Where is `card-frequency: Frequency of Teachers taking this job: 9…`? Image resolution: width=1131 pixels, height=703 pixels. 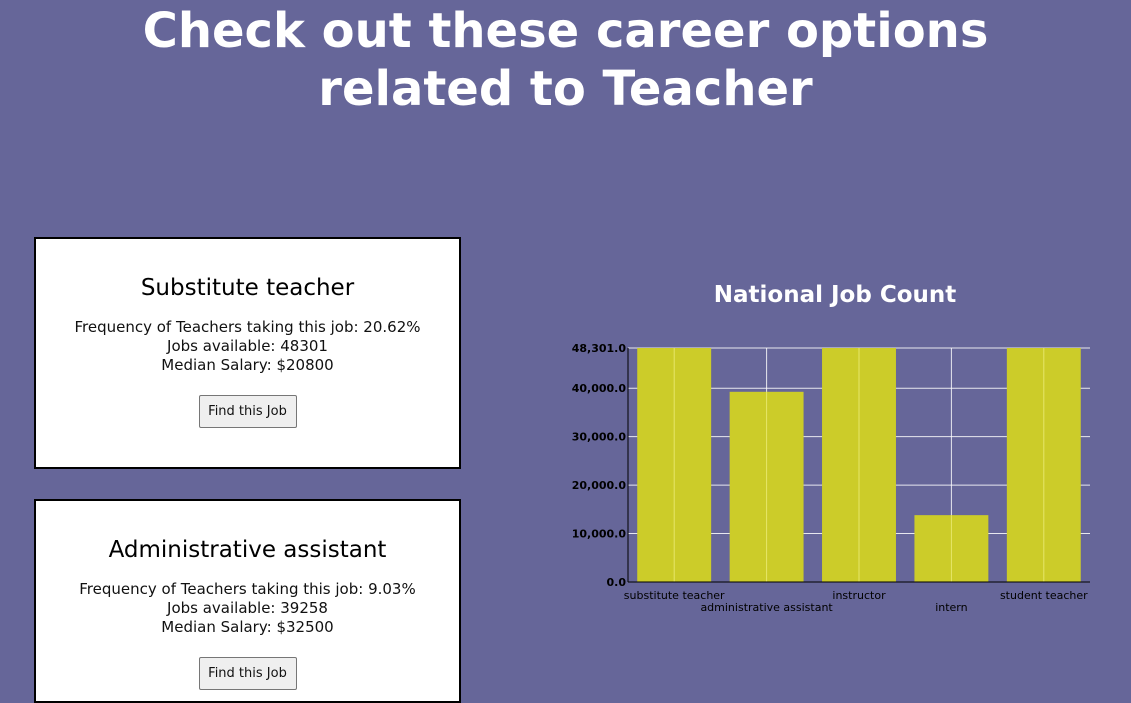
card-frequency: Frequency of Teachers taking this job: 9… is located at coordinates (247, 589).